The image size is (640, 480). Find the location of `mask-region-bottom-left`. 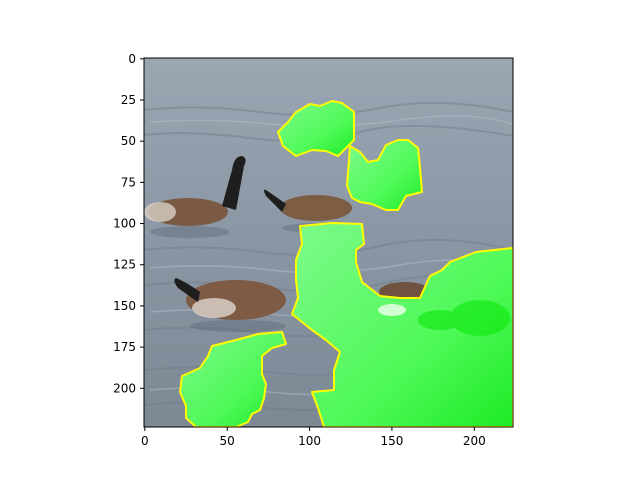

mask-region-bottom-left is located at coordinates (233, 379).